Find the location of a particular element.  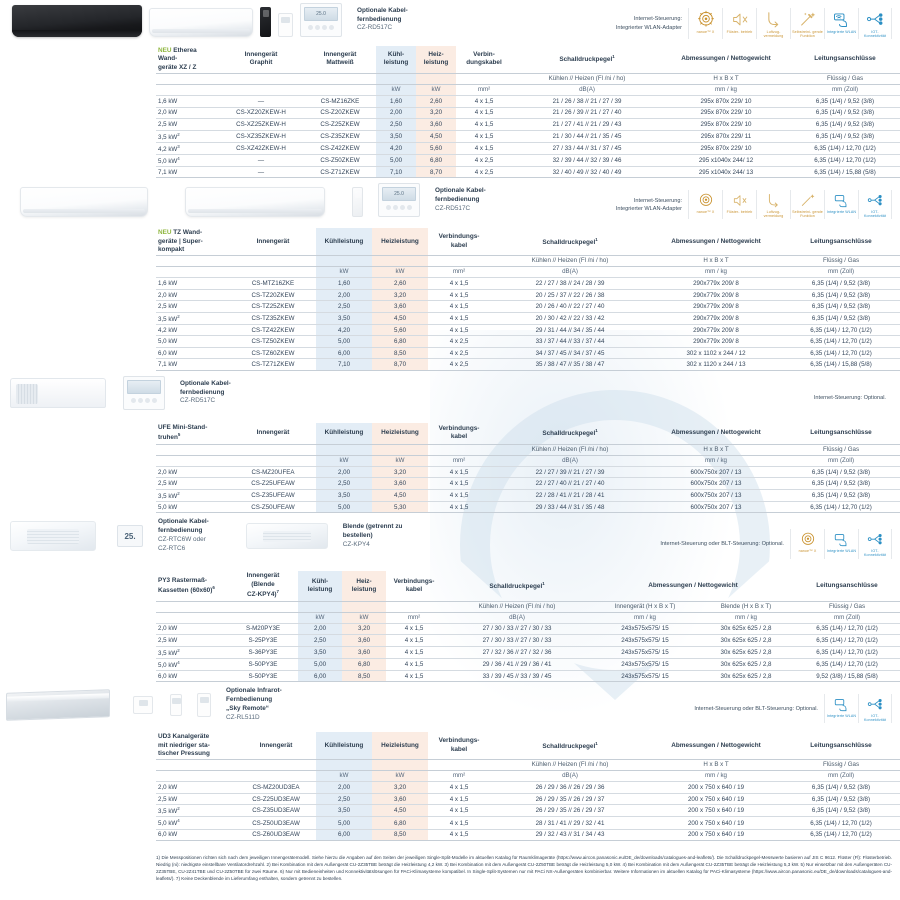

cell-model-graphit: CS-XZ20ZKEW-H is located at coordinates (261, 112).